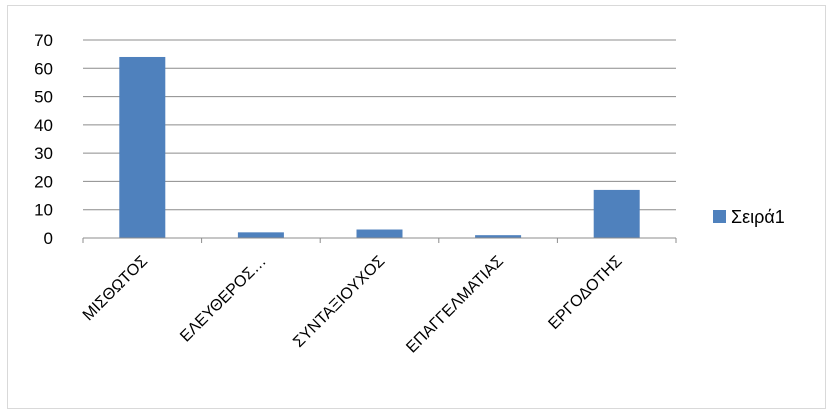  I want to click on legend: Σειρά1, so click(749, 217).